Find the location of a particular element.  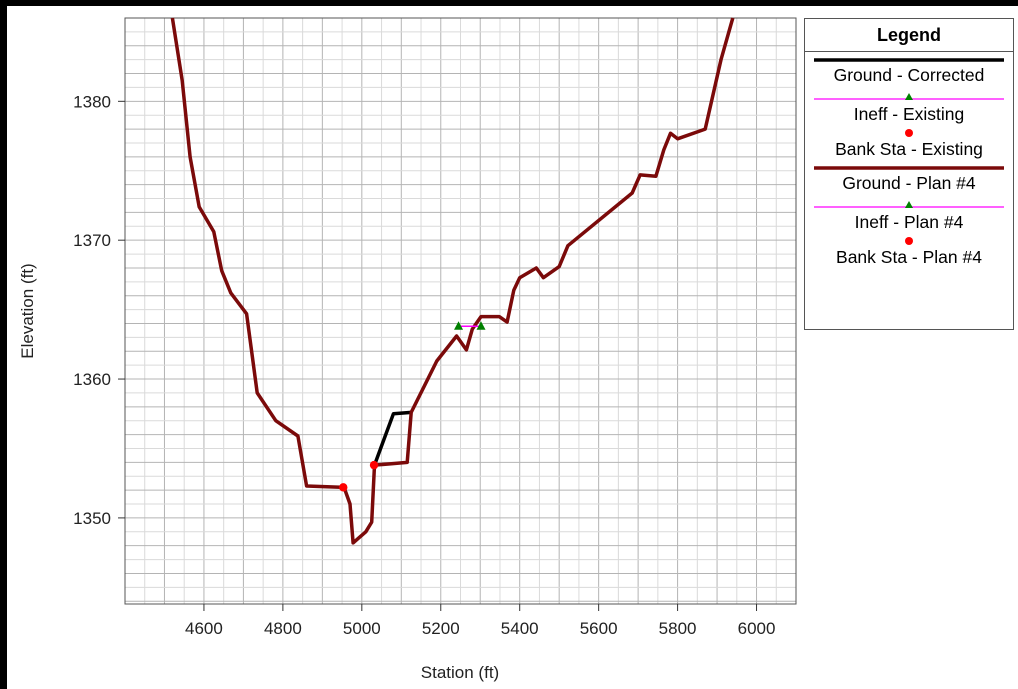

y-tick-label: 1380 is located at coordinates (92, 101).